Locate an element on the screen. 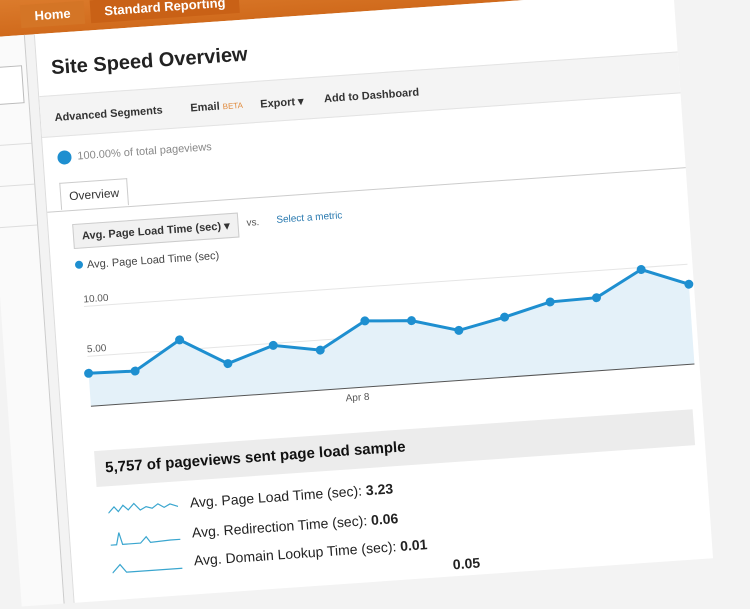  stat-value: 3.23 is located at coordinates (379, 489).